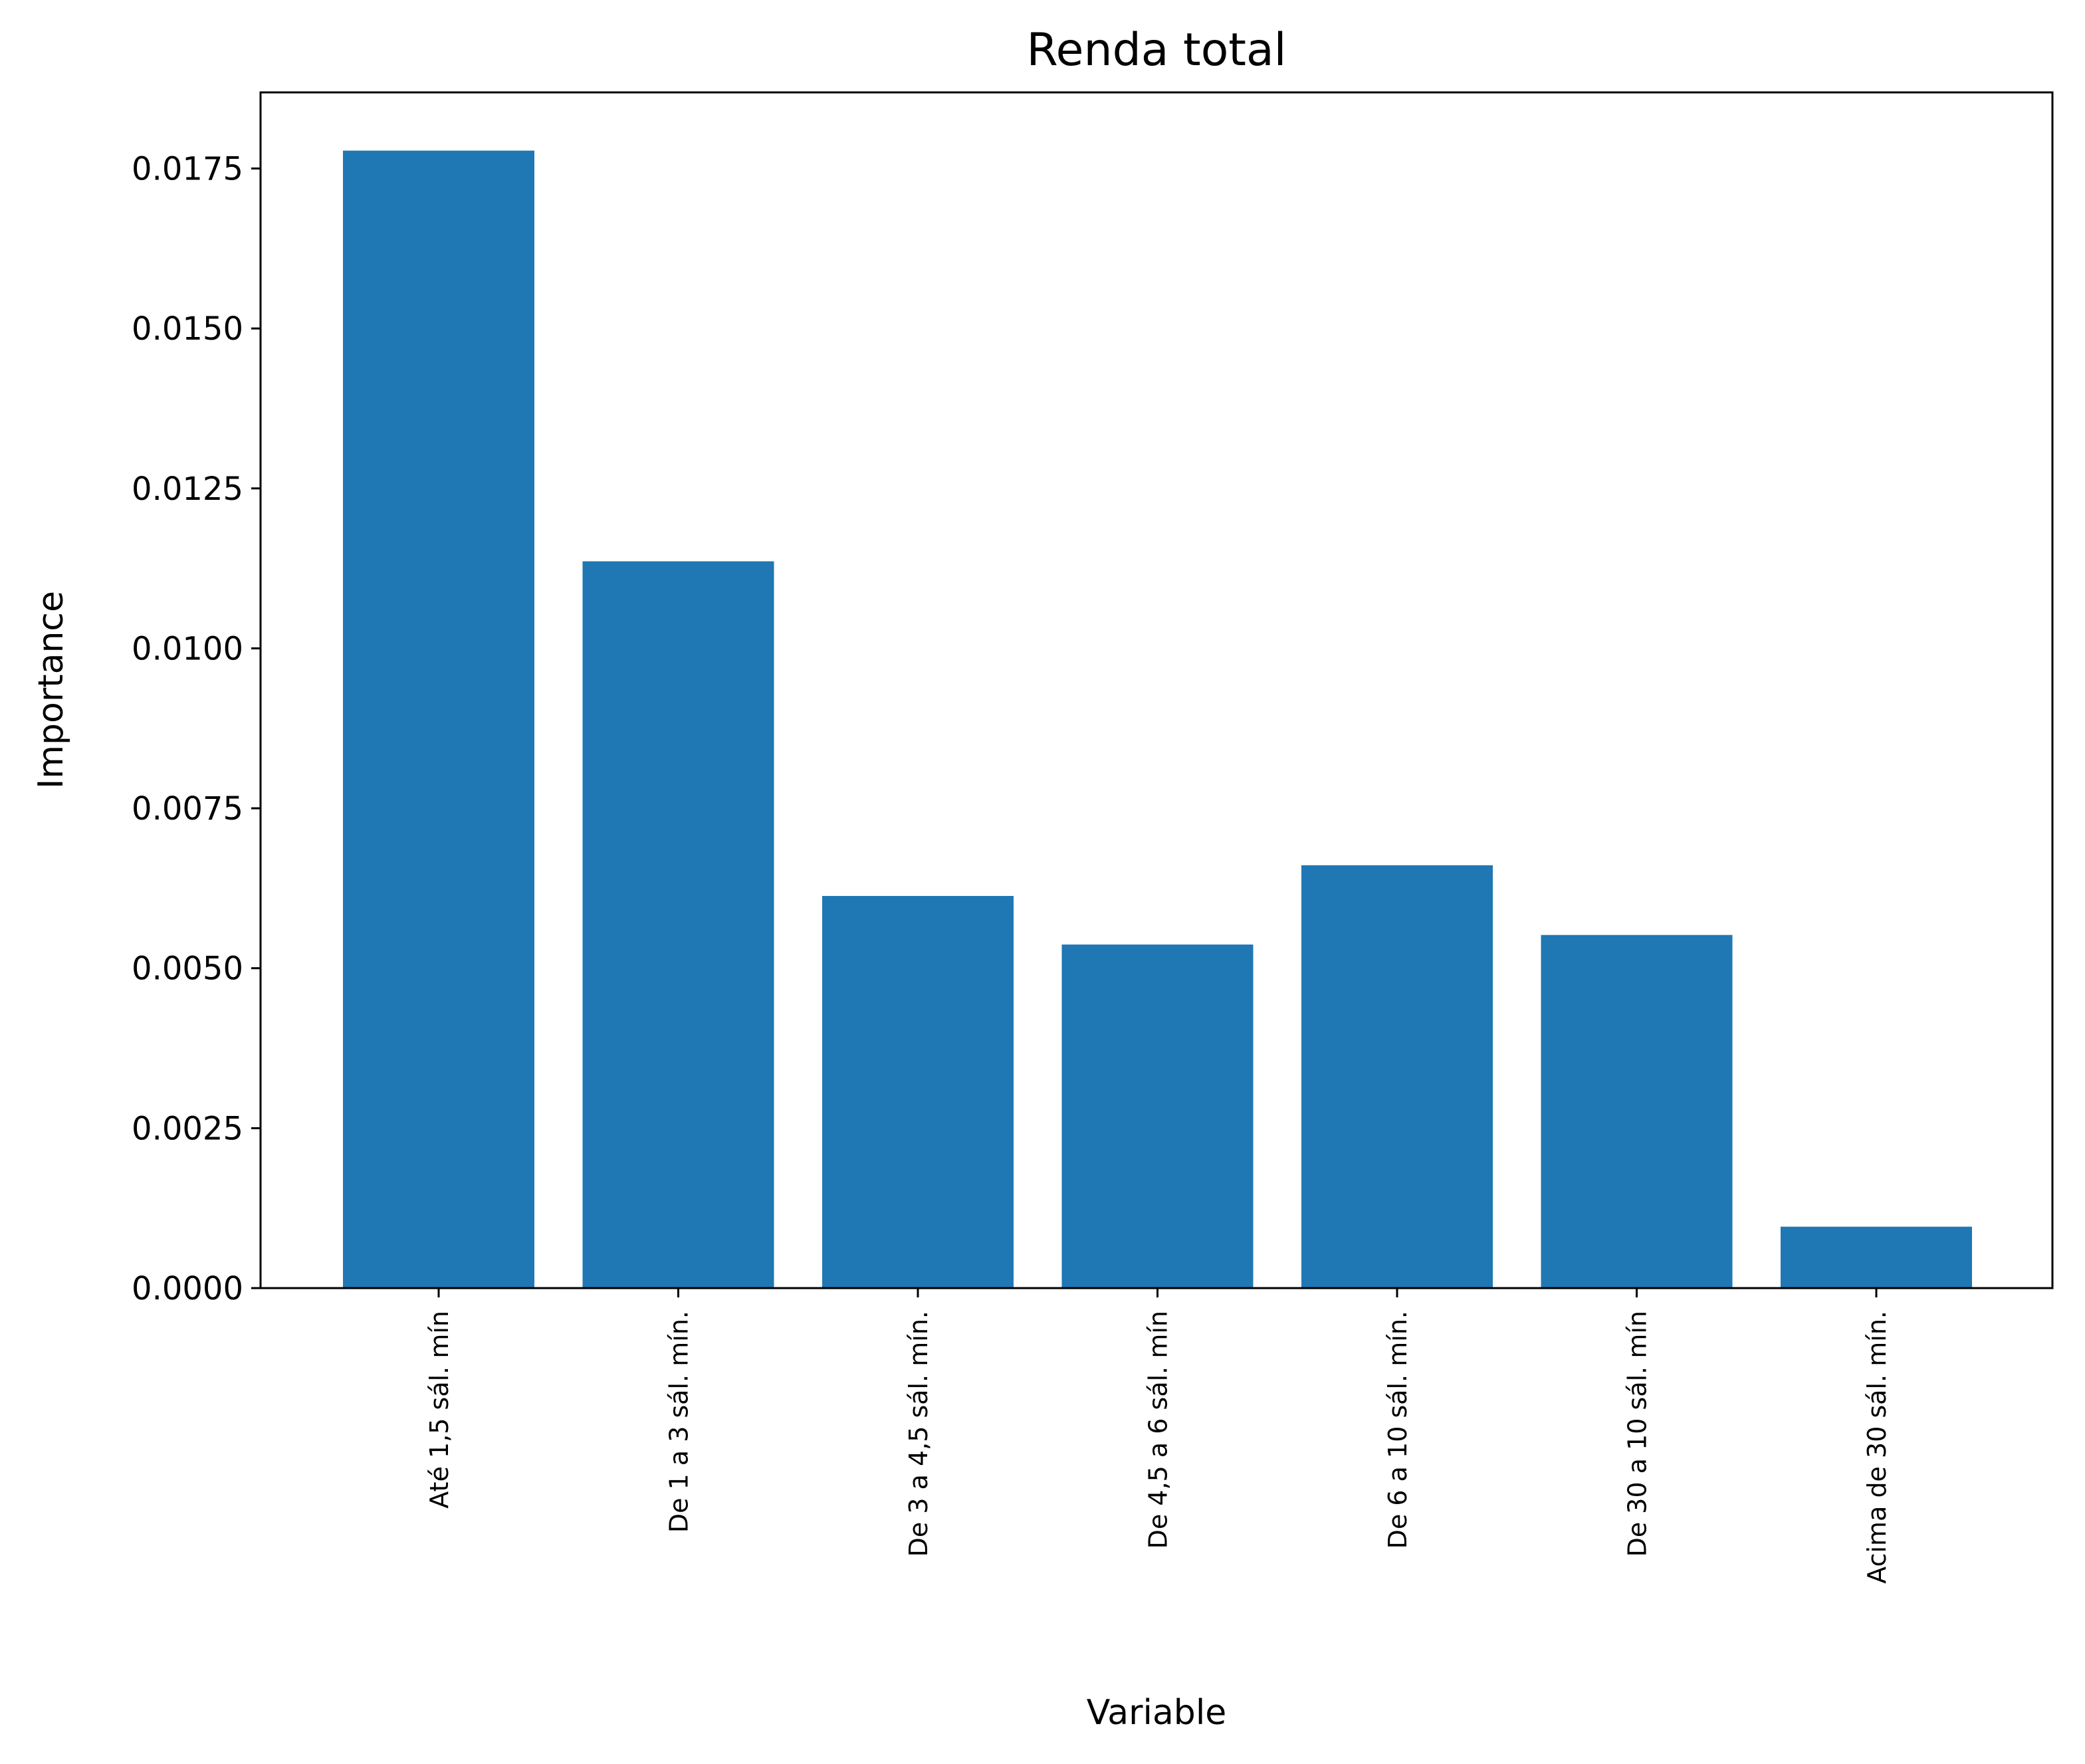 The width and height of the screenshot is (2085, 1764). Describe the element at coordinates (1877, 1448) in the screenshot. I see `x-tick-label: Acima de 30 sál. mín.` at that location.